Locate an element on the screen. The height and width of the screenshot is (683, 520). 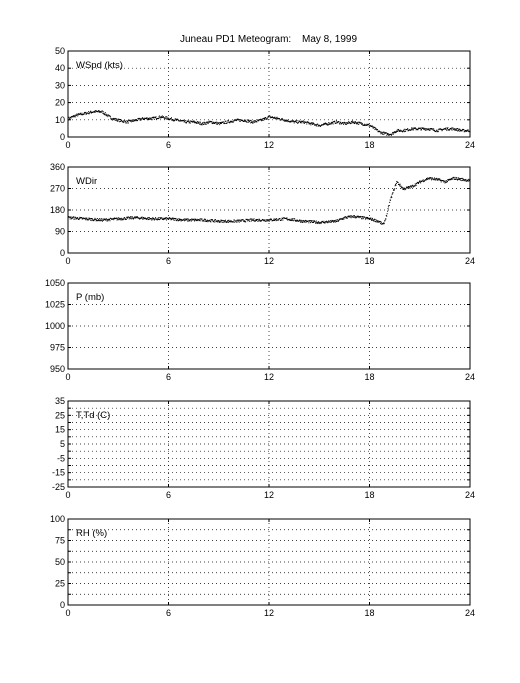
y-tick-label: 25 is located at coordinates (60, 415).